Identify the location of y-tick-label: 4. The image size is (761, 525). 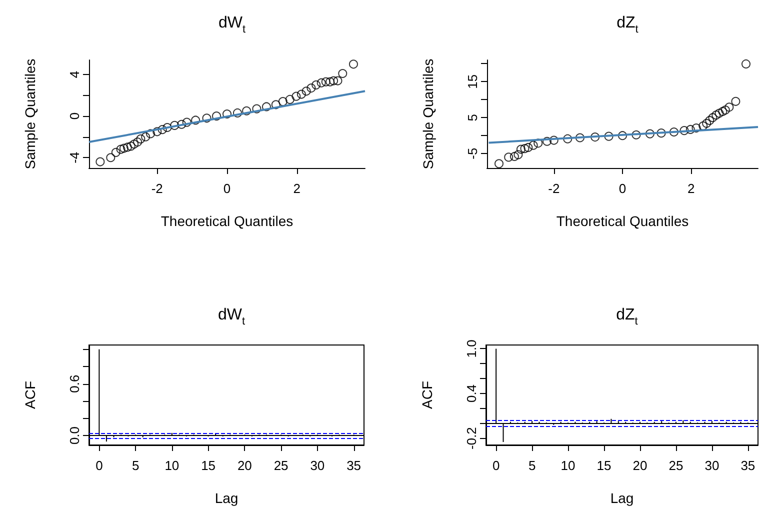
(74, 74).